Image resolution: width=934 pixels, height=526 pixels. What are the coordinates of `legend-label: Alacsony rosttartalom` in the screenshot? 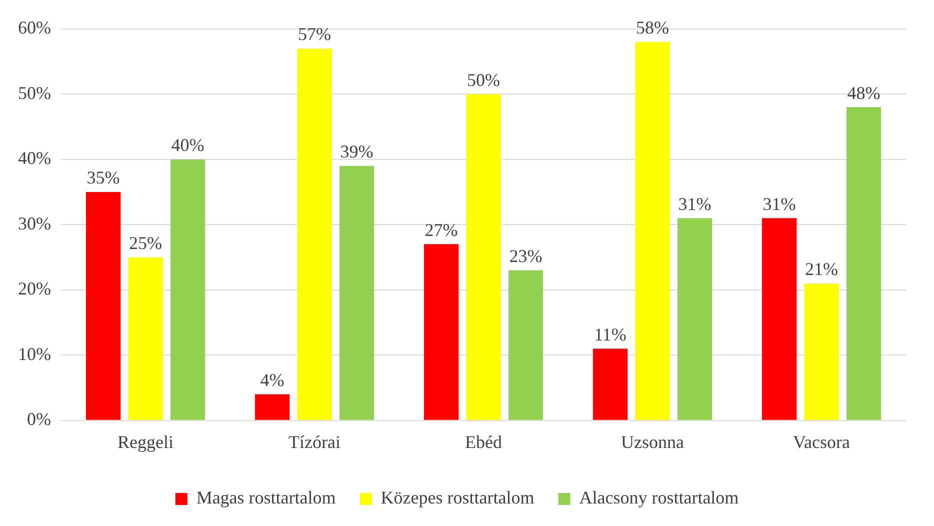 It's located at (659, 498).